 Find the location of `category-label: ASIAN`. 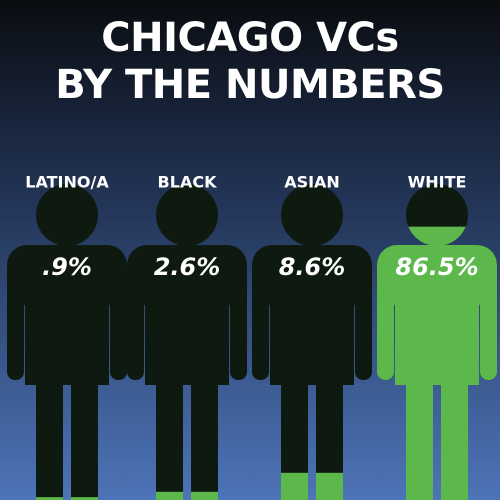

category-label: ASIAN is located at coordinates (312, 182).